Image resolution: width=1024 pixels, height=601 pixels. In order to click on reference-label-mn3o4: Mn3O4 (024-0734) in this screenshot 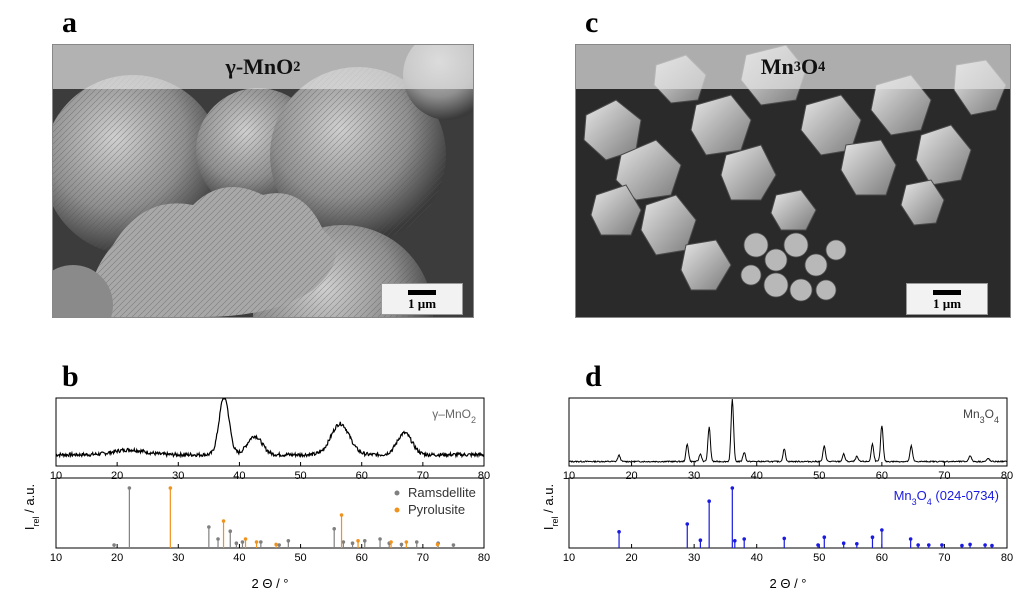, I will do `click(946, 497)`.